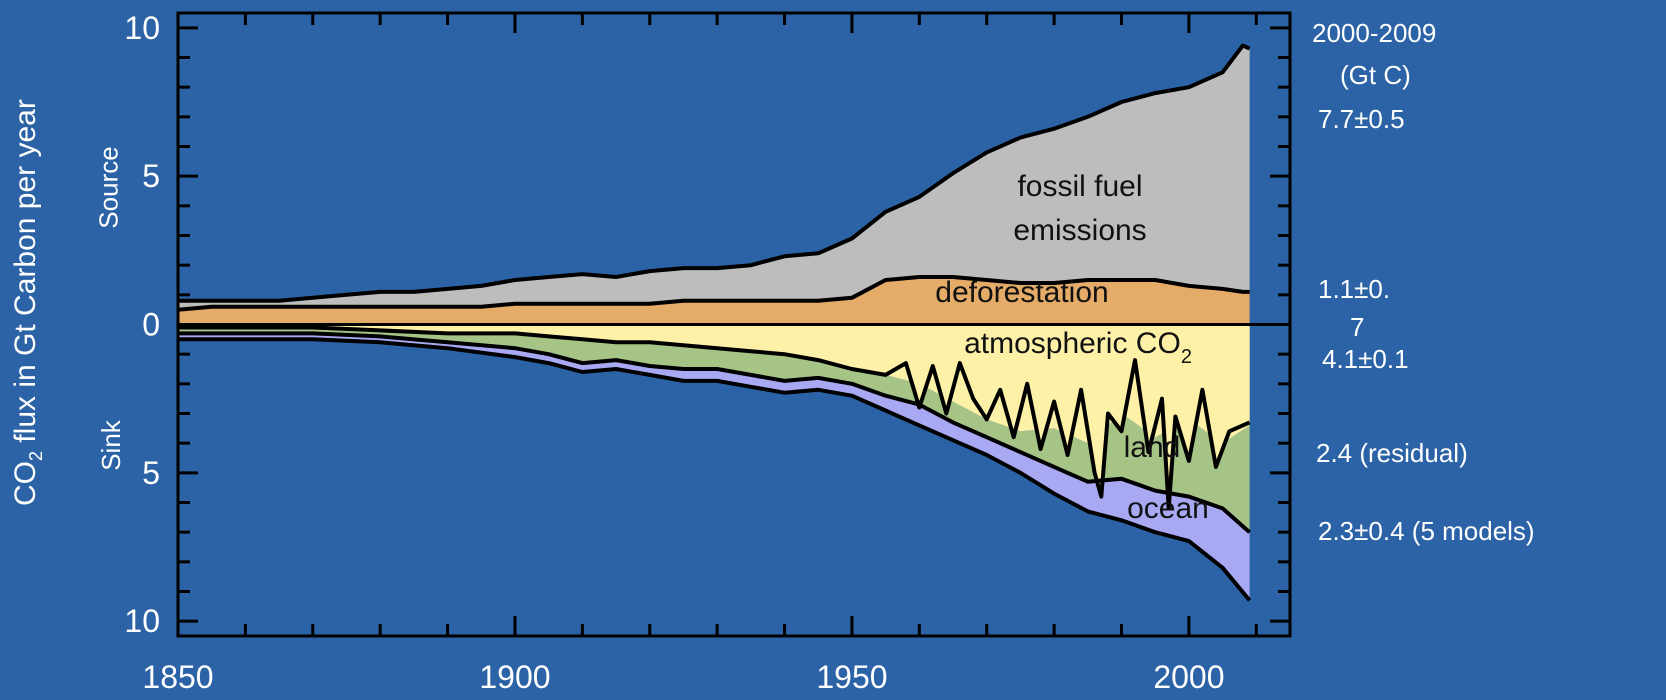  Describe the element at coordinates (1365, 359) in the screenshot. I see `atmospheric-value: 4.1±0.1` at that location.